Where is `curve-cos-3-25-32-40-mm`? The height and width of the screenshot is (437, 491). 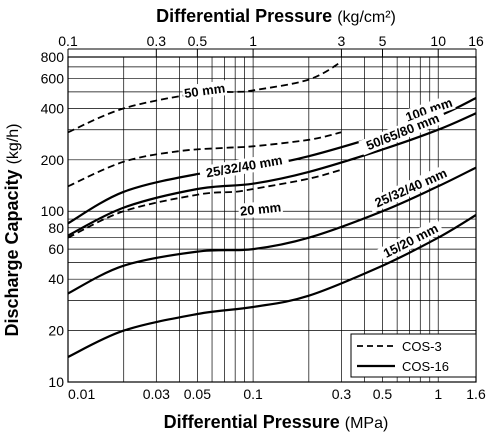 curve-cos-3-25-32-40-mm is located at coordinates (204, 159).